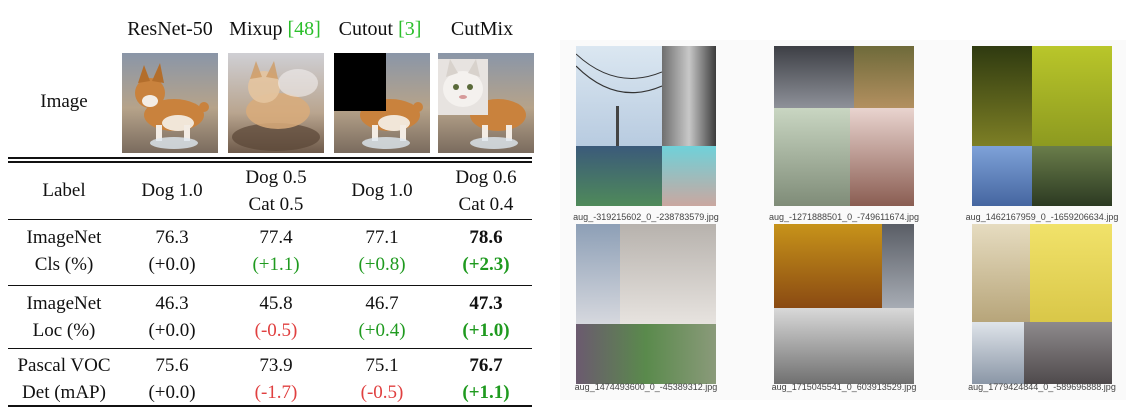 The height and width of the screenshot is (408, 1134). What do you see at coordinates (368, 29) in the screenshot?
I see `column-name: Cutout` at bounding box center [368, 29].